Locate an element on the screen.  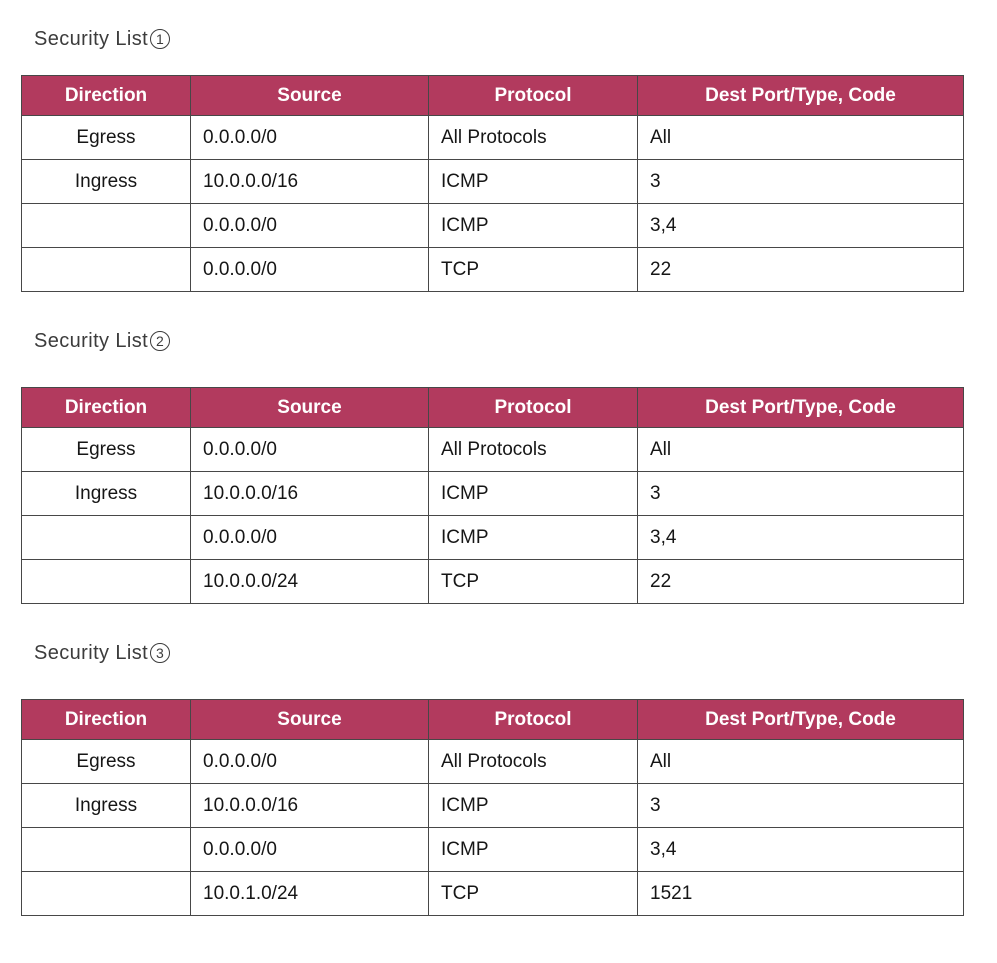
circled-number: 1 is located at coordinates (160, 39).